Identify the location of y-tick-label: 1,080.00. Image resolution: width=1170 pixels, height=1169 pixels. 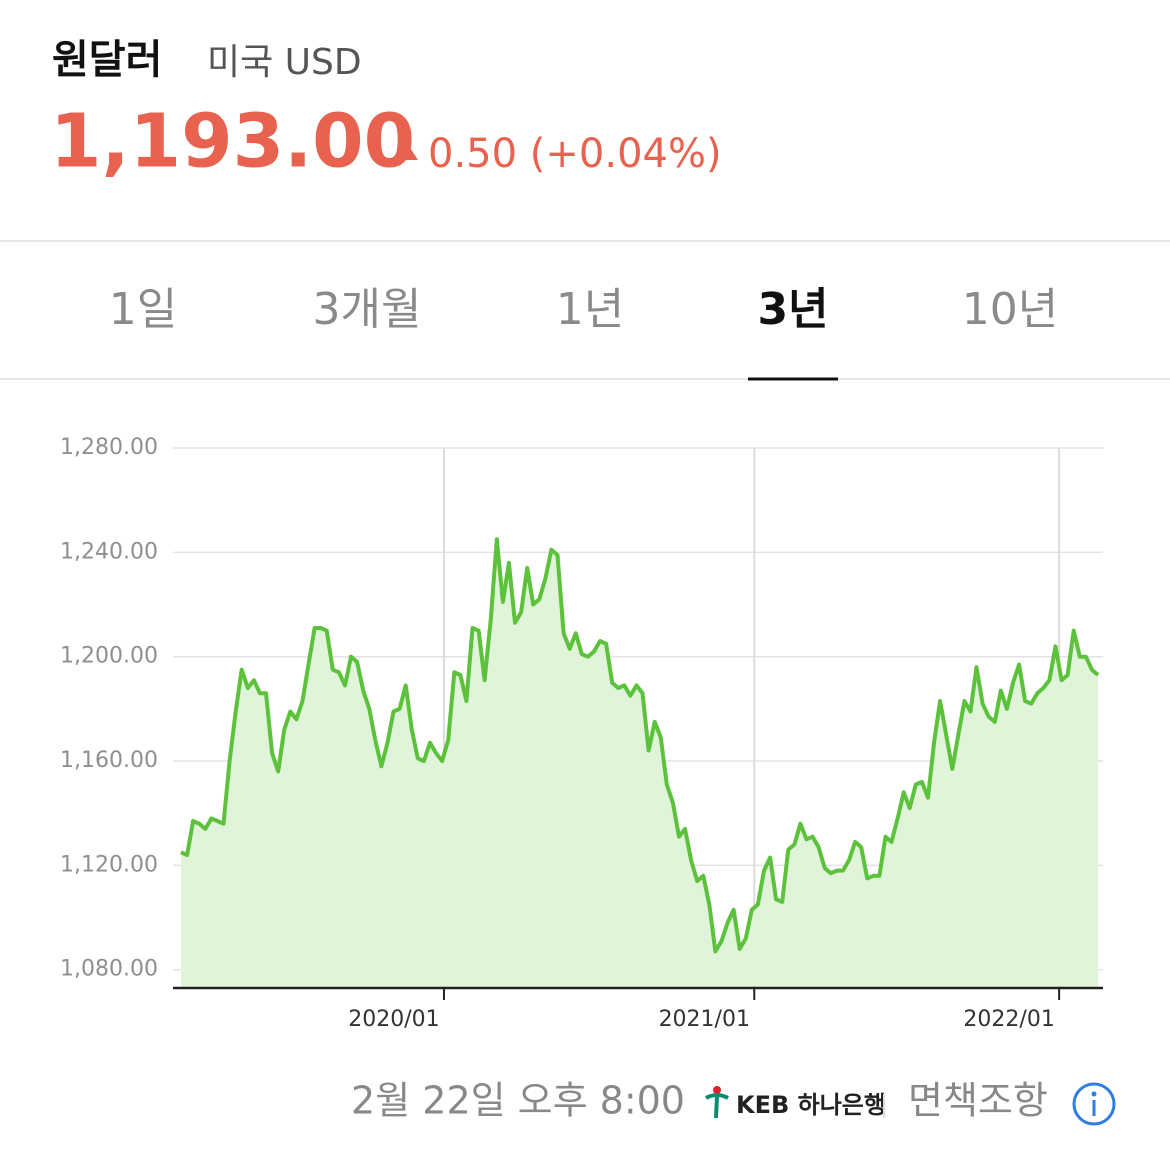
(109, 969).